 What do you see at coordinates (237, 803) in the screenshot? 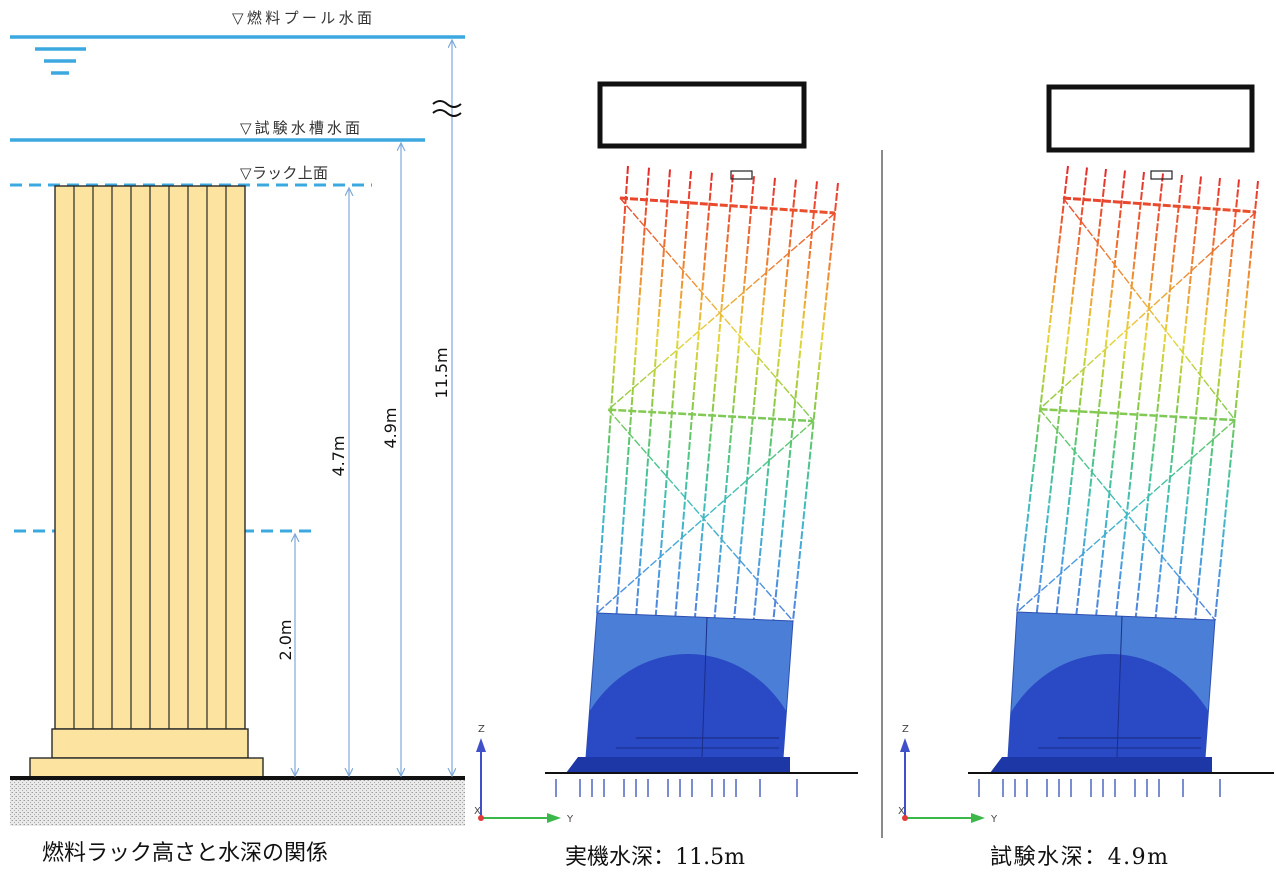
I see `pool-floor-hatch` at bounding box center [237, 803].